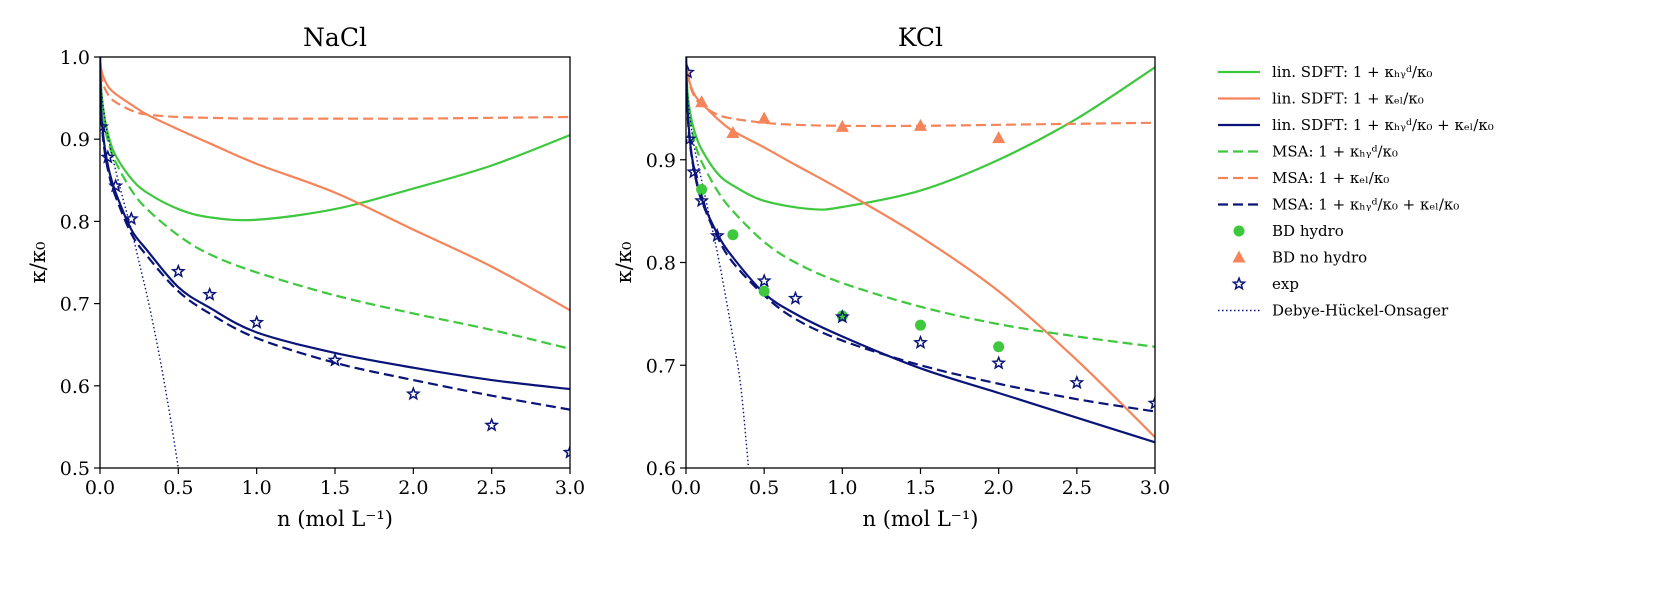  Describe the element at coordinates (1265, 284) in the screenshot. I see `legend-entry-exp: exp` at that location.